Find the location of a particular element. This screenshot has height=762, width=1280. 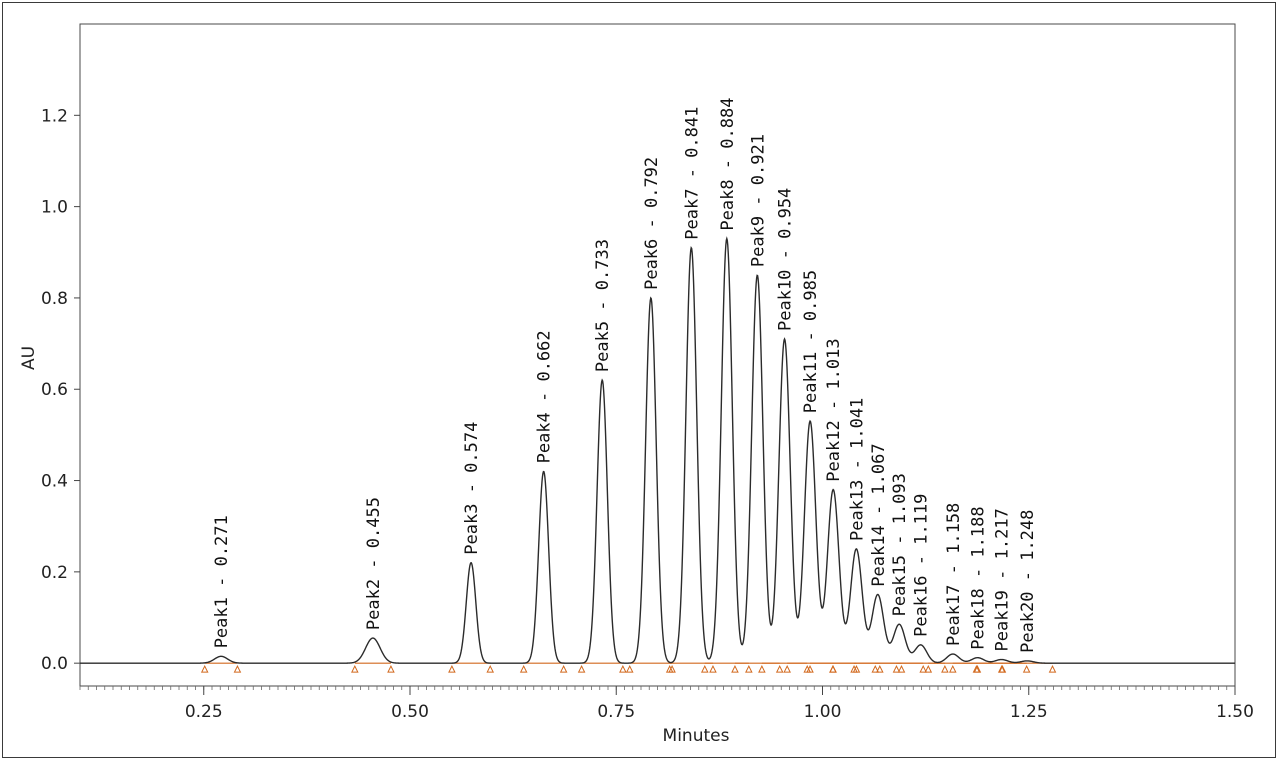

peak-label: Peak2 - 0.455 is located at coordinates (374, 563).